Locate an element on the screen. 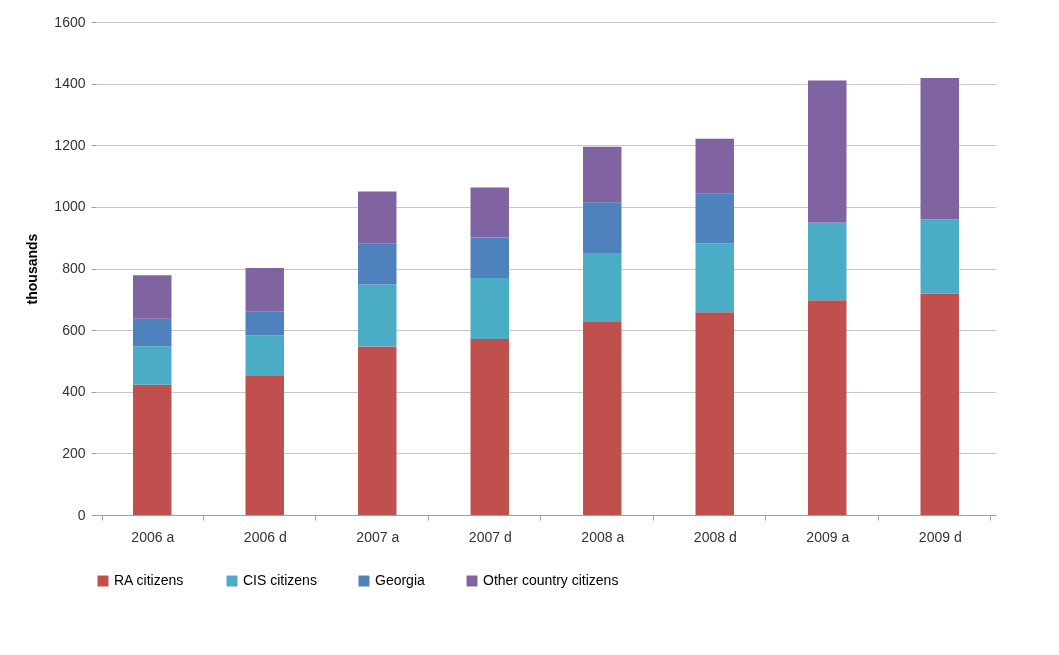  y-tick-label: 1600 is located at coordinates (70, 21).